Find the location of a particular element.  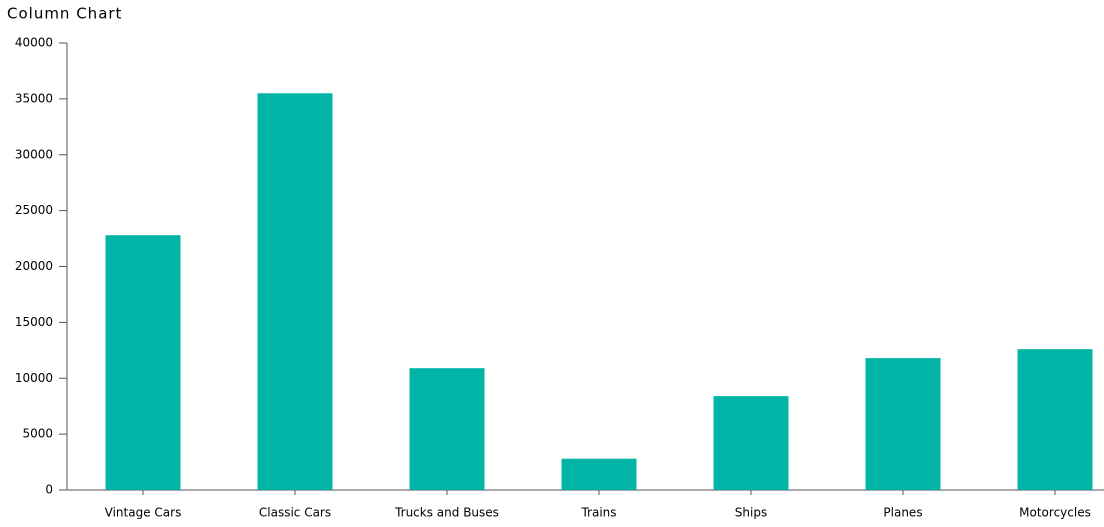

y-tick-label: 10000 is located at coordinates (34, 378).